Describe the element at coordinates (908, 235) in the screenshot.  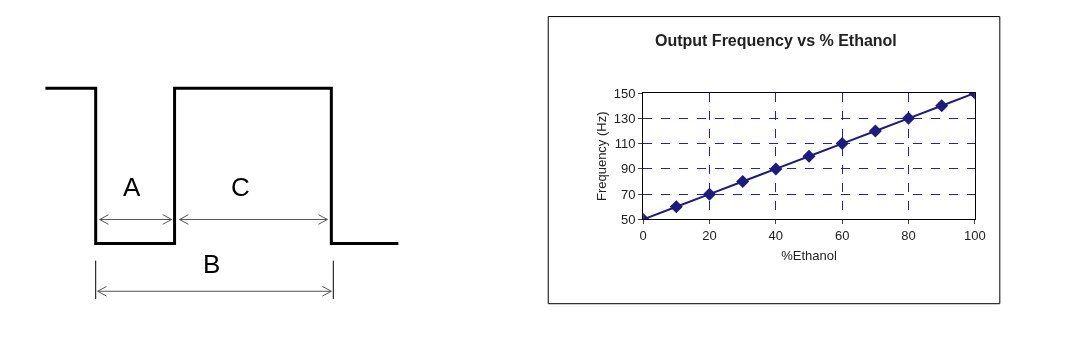
I see `x-tick-label: 80` at that location.